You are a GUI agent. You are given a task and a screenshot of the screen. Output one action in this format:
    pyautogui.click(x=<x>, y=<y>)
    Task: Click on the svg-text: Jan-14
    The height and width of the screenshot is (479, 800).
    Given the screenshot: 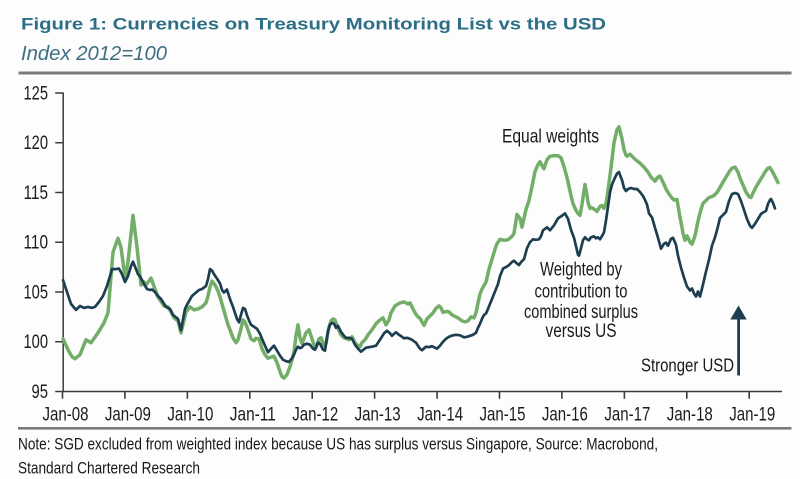 What is the action you would take?
    pyautogui.click(x=440, y=415)
    